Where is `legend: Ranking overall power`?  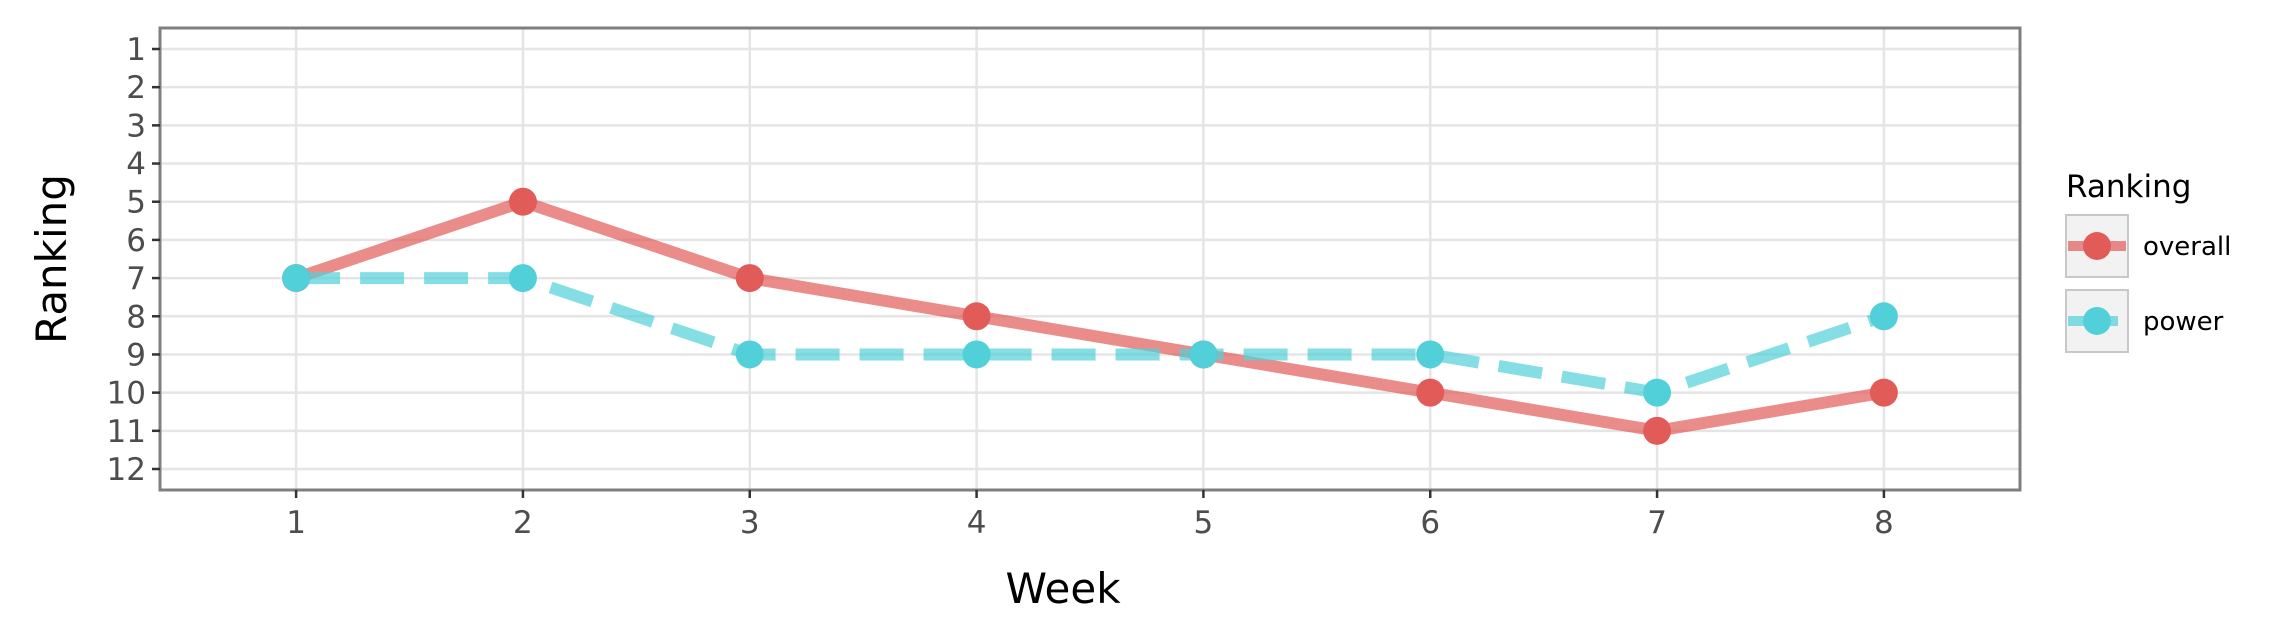
legend: Ranking overall power is located at coordinates (2148, 261).